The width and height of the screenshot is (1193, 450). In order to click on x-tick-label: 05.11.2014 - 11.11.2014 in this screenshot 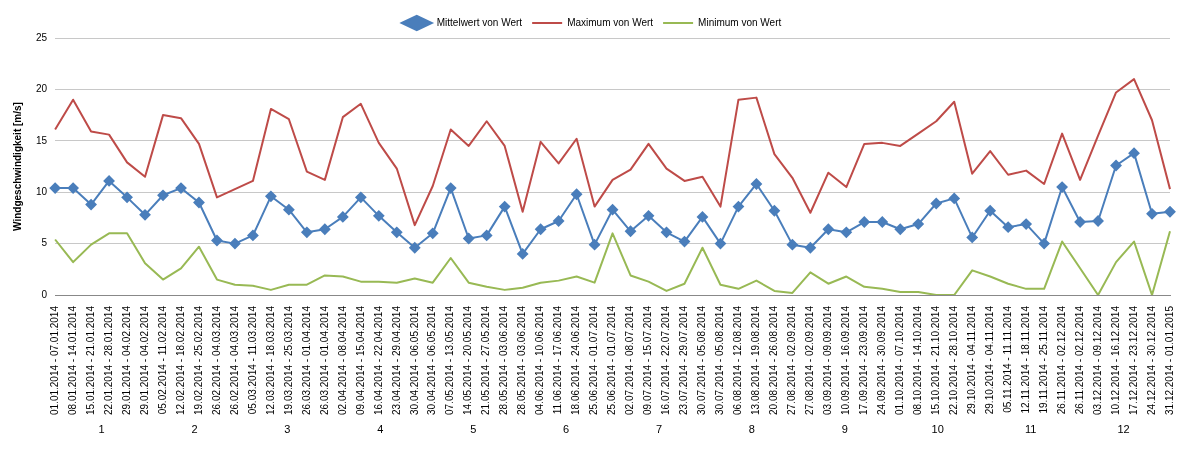, I will do `click(1007, 359)`.